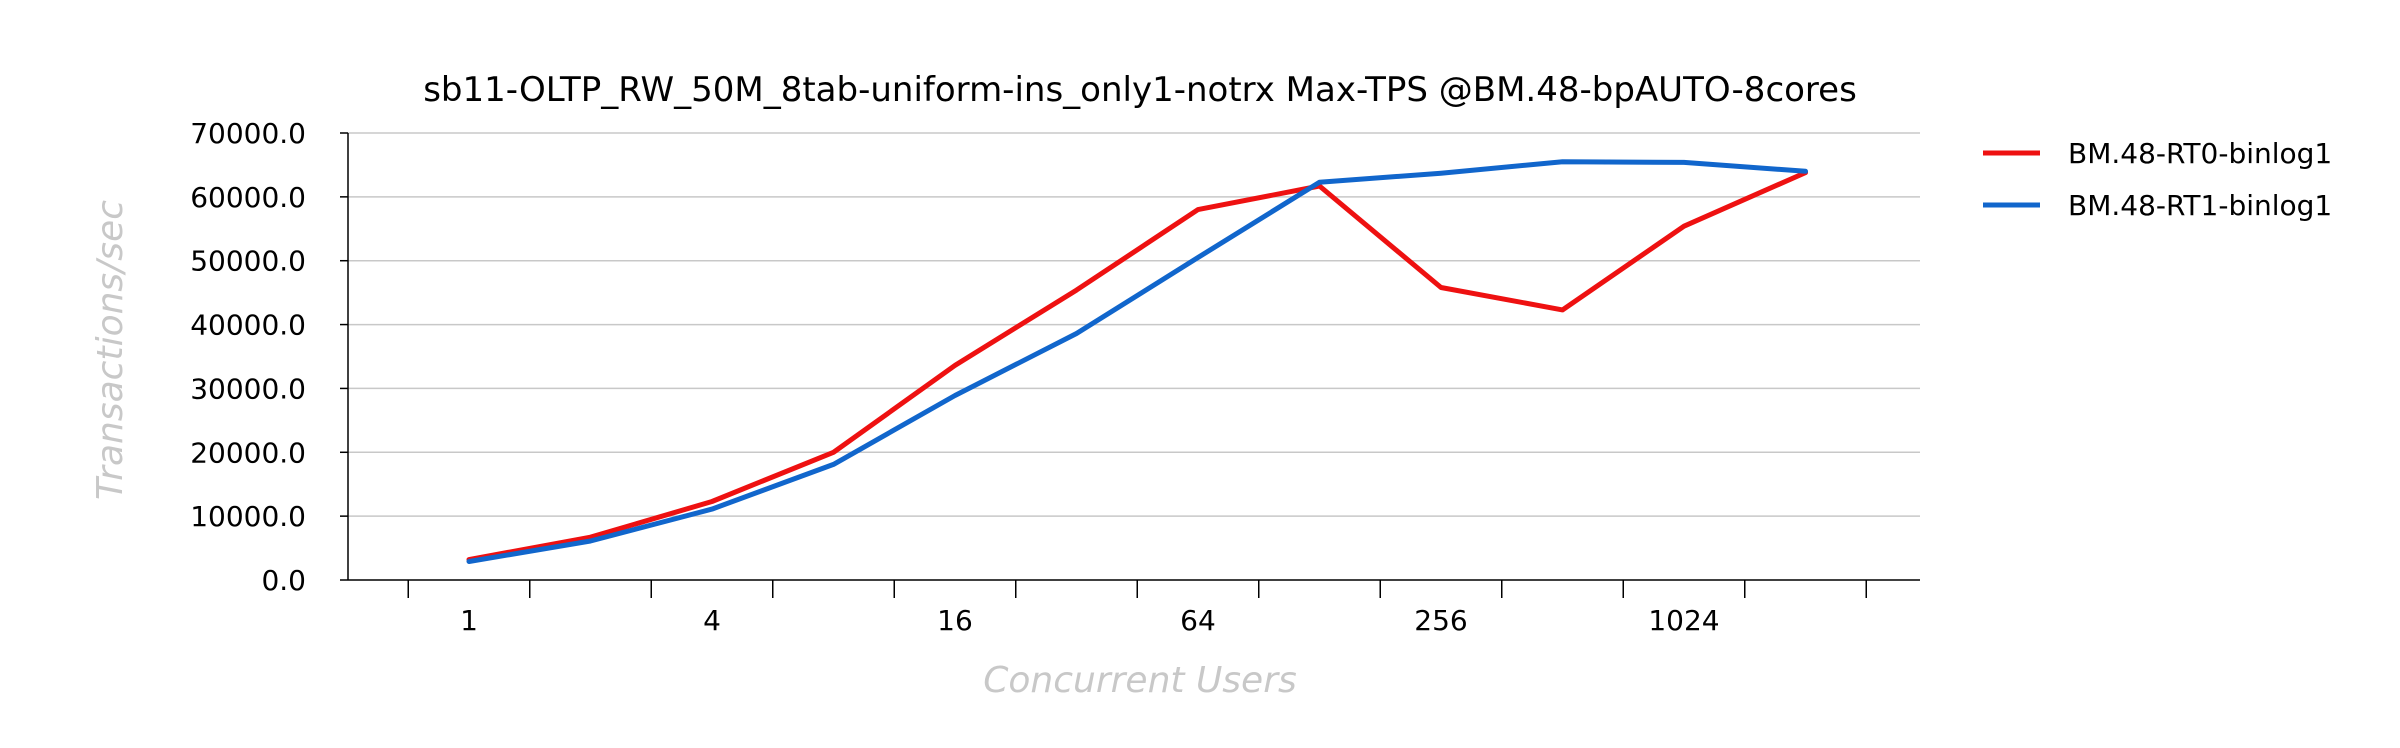 This screenshot has width=2400, height=748. What do you see at coordinates (1683, 620) in the screenshot?
I see `x-tick-label: 1024` at bounding box center [1683, 620].